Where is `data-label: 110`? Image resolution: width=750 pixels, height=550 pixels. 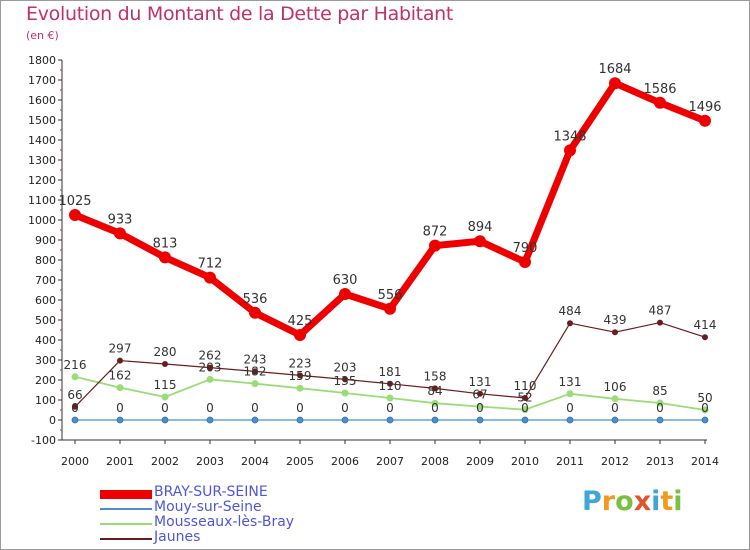 data-label: 110 is located at coordinates (390, 386).